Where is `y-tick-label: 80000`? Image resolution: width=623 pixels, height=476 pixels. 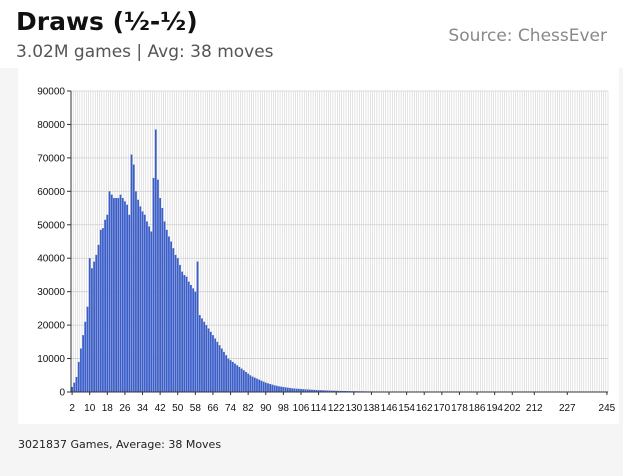 y-tick-label: 80000 is located at coordinates (51, 125).